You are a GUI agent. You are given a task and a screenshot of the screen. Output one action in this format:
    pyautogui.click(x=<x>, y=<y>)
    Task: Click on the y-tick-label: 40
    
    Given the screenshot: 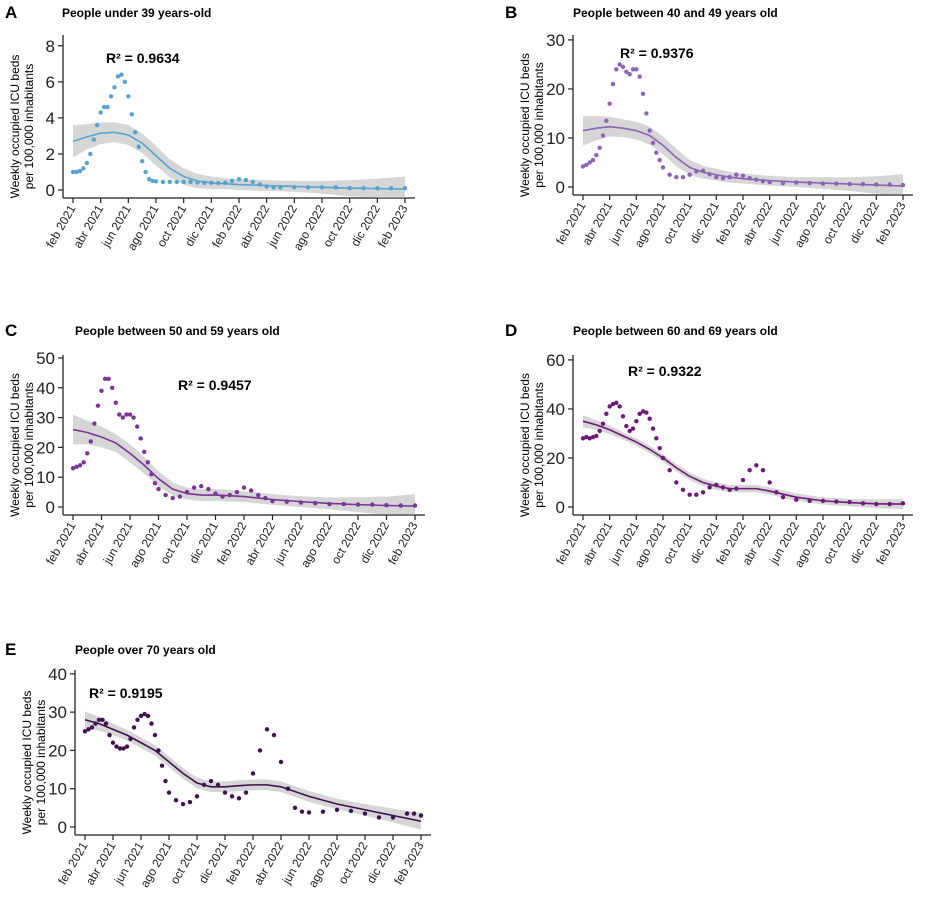 What is the action you would take?
    pyautogui.click(x=555, y=409)
    